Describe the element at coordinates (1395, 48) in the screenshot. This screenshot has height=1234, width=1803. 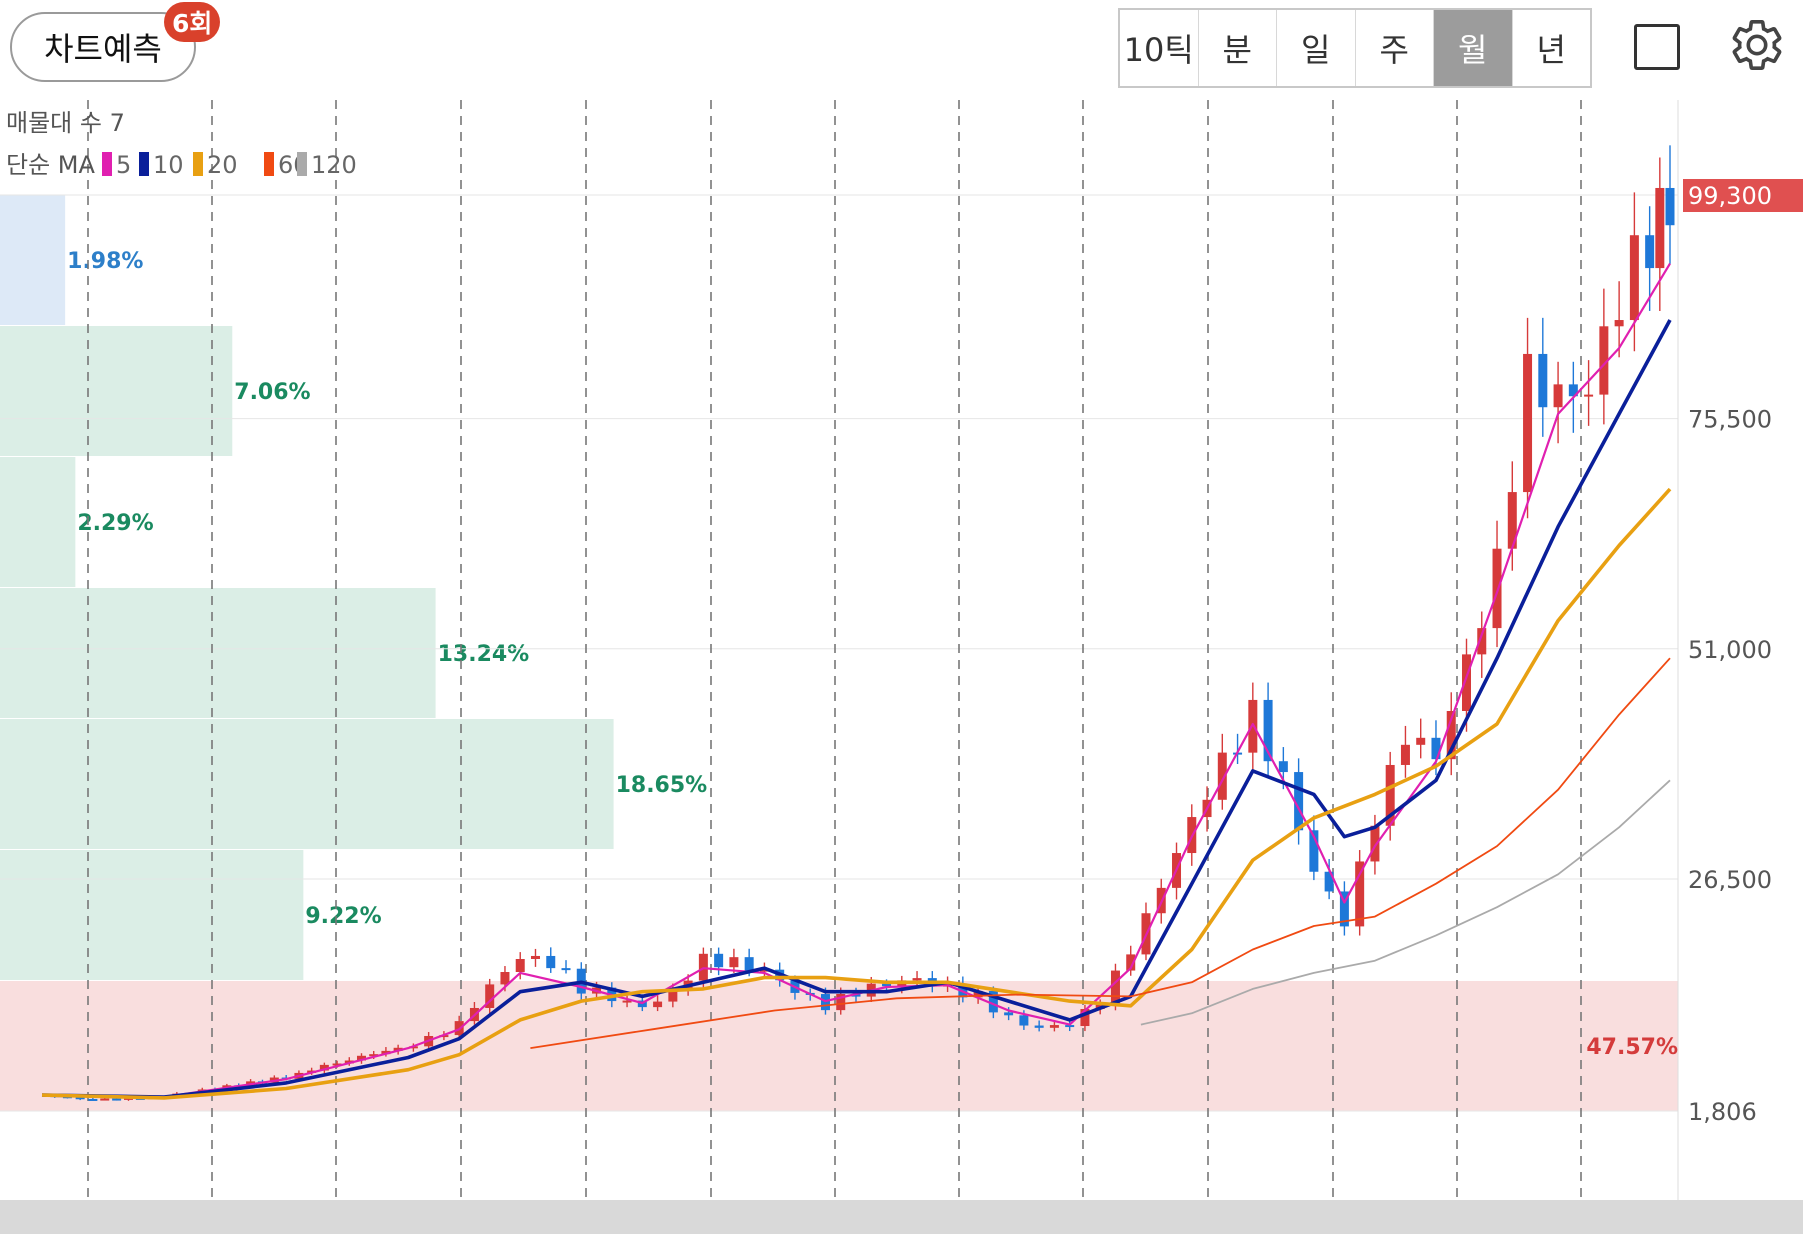
I see `period-week: 주` at that location.